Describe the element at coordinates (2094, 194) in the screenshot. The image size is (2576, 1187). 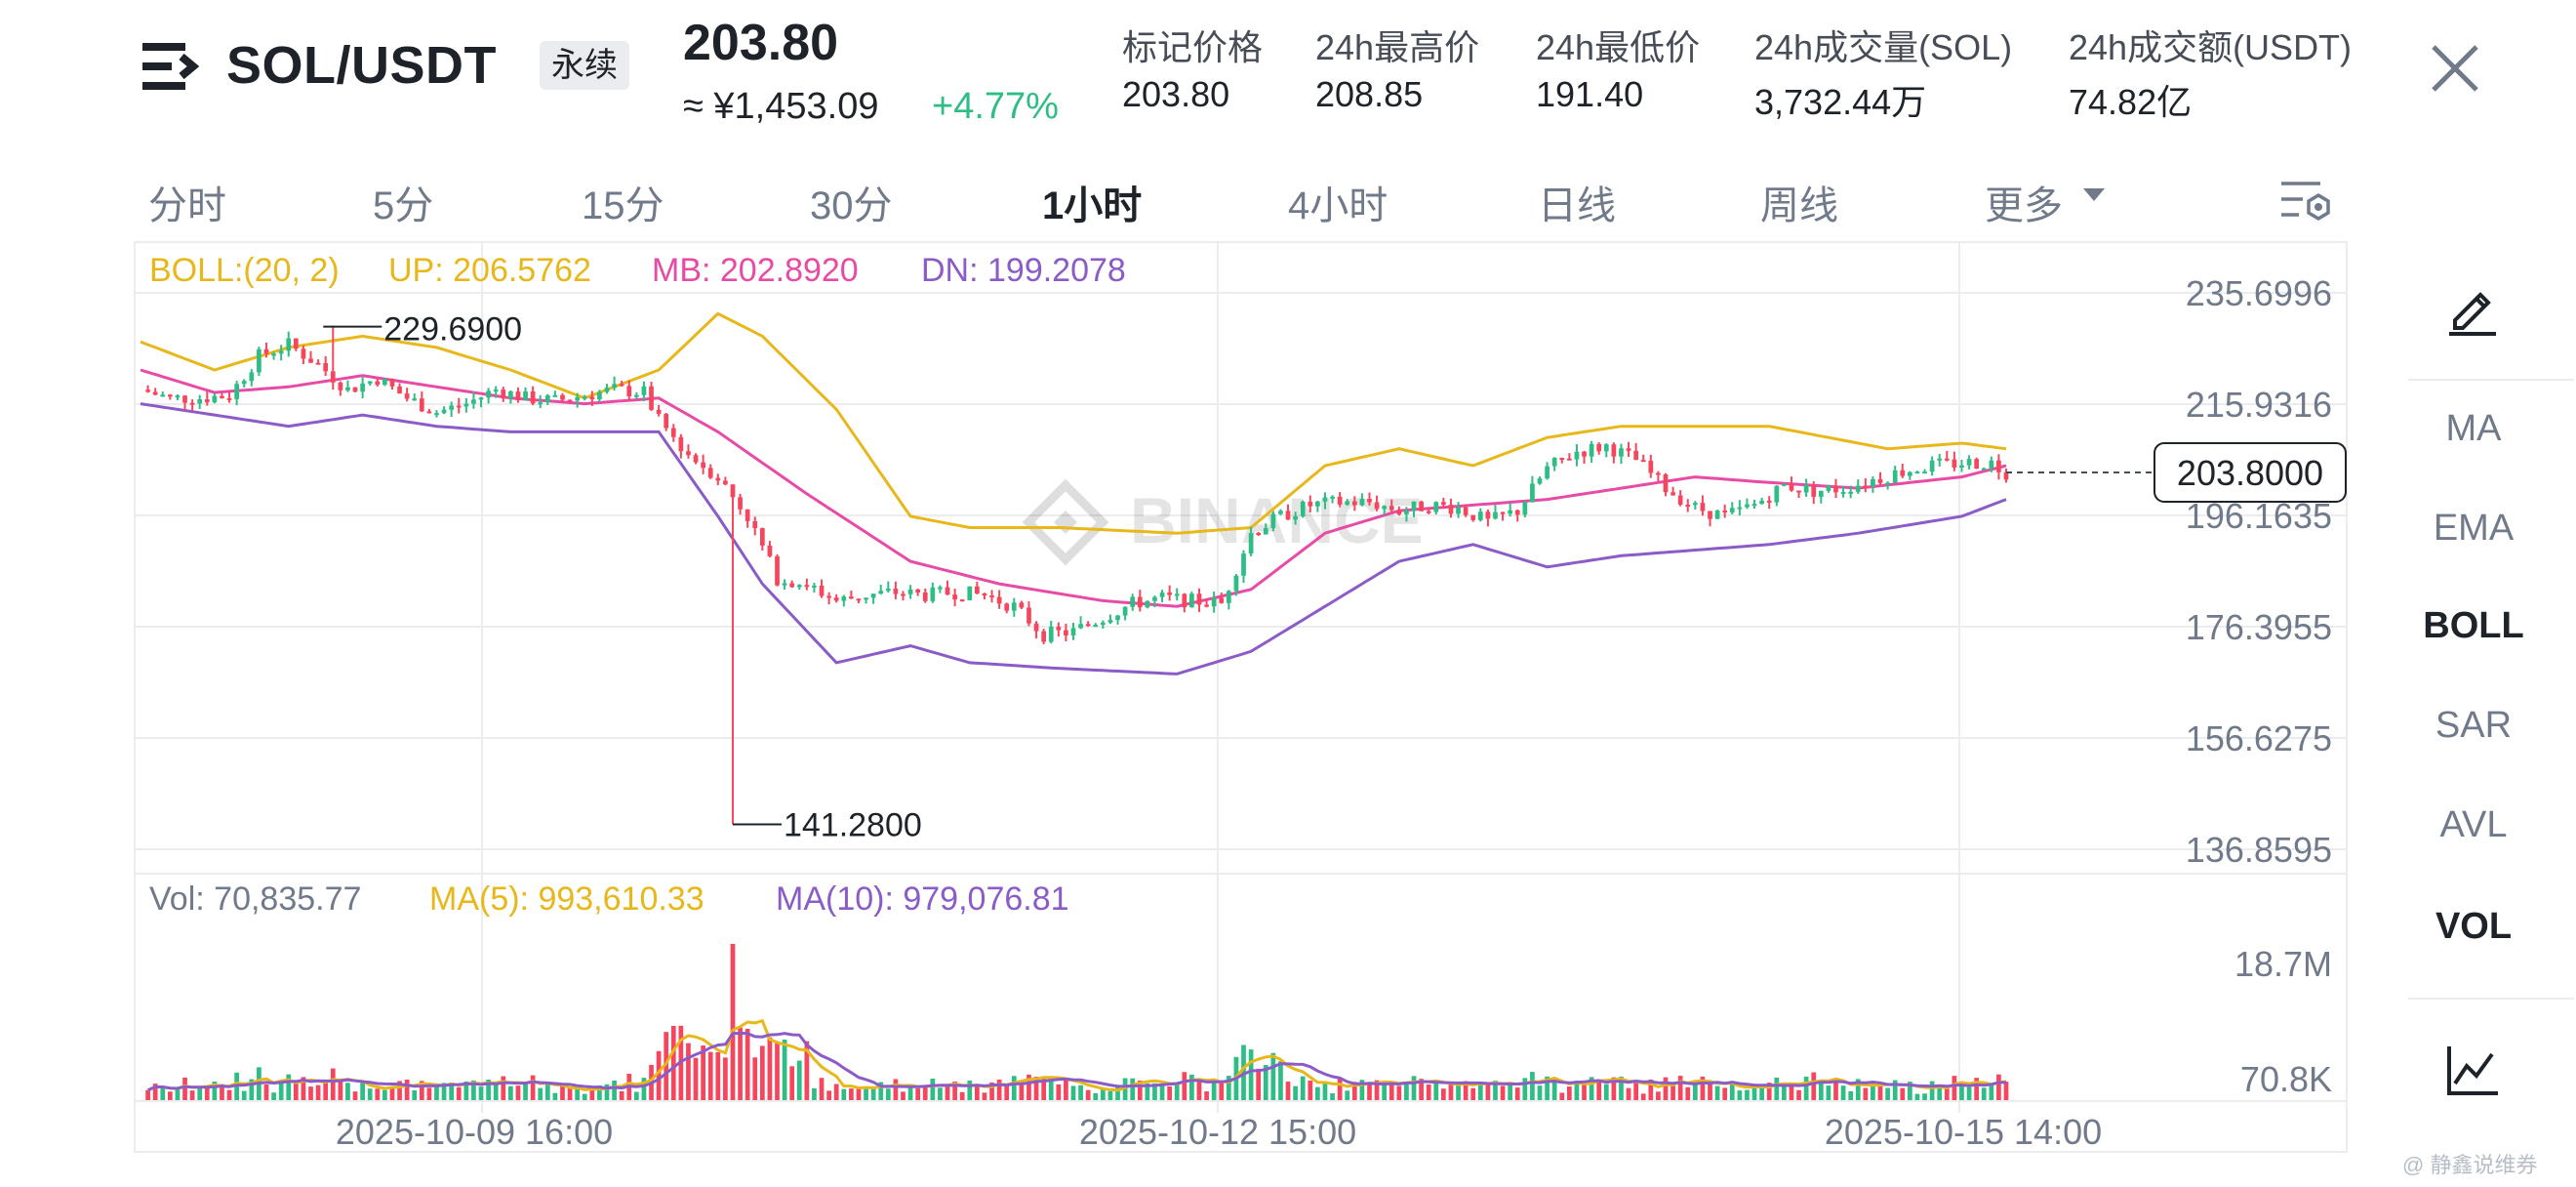
I see `caret-down-icon` at that location.